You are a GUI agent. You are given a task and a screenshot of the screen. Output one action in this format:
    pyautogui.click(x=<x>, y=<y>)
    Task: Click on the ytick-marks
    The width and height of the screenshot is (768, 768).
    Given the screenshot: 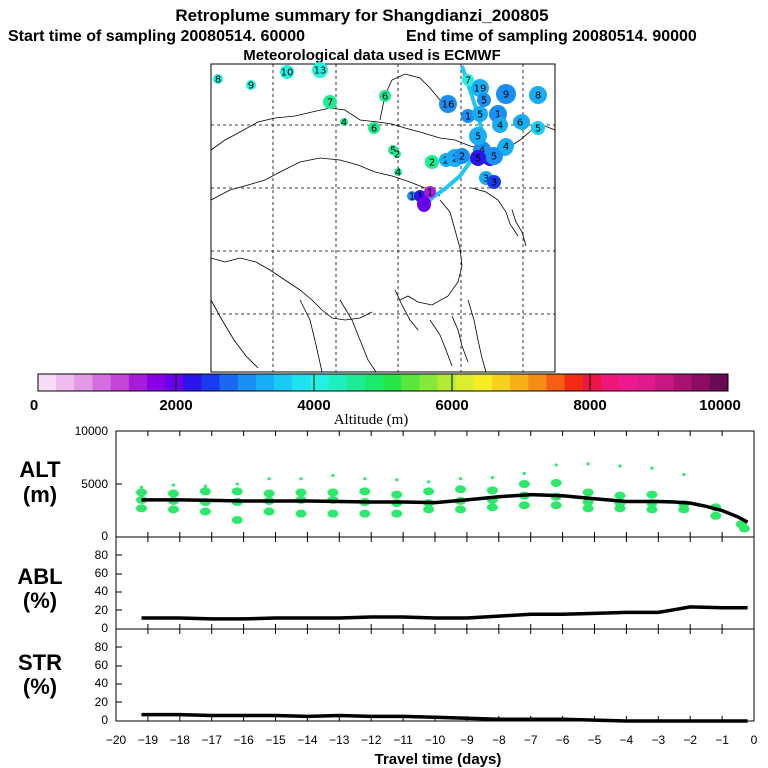 What is the action you would take?
    pyautogui.click(x=119, y=593)
    